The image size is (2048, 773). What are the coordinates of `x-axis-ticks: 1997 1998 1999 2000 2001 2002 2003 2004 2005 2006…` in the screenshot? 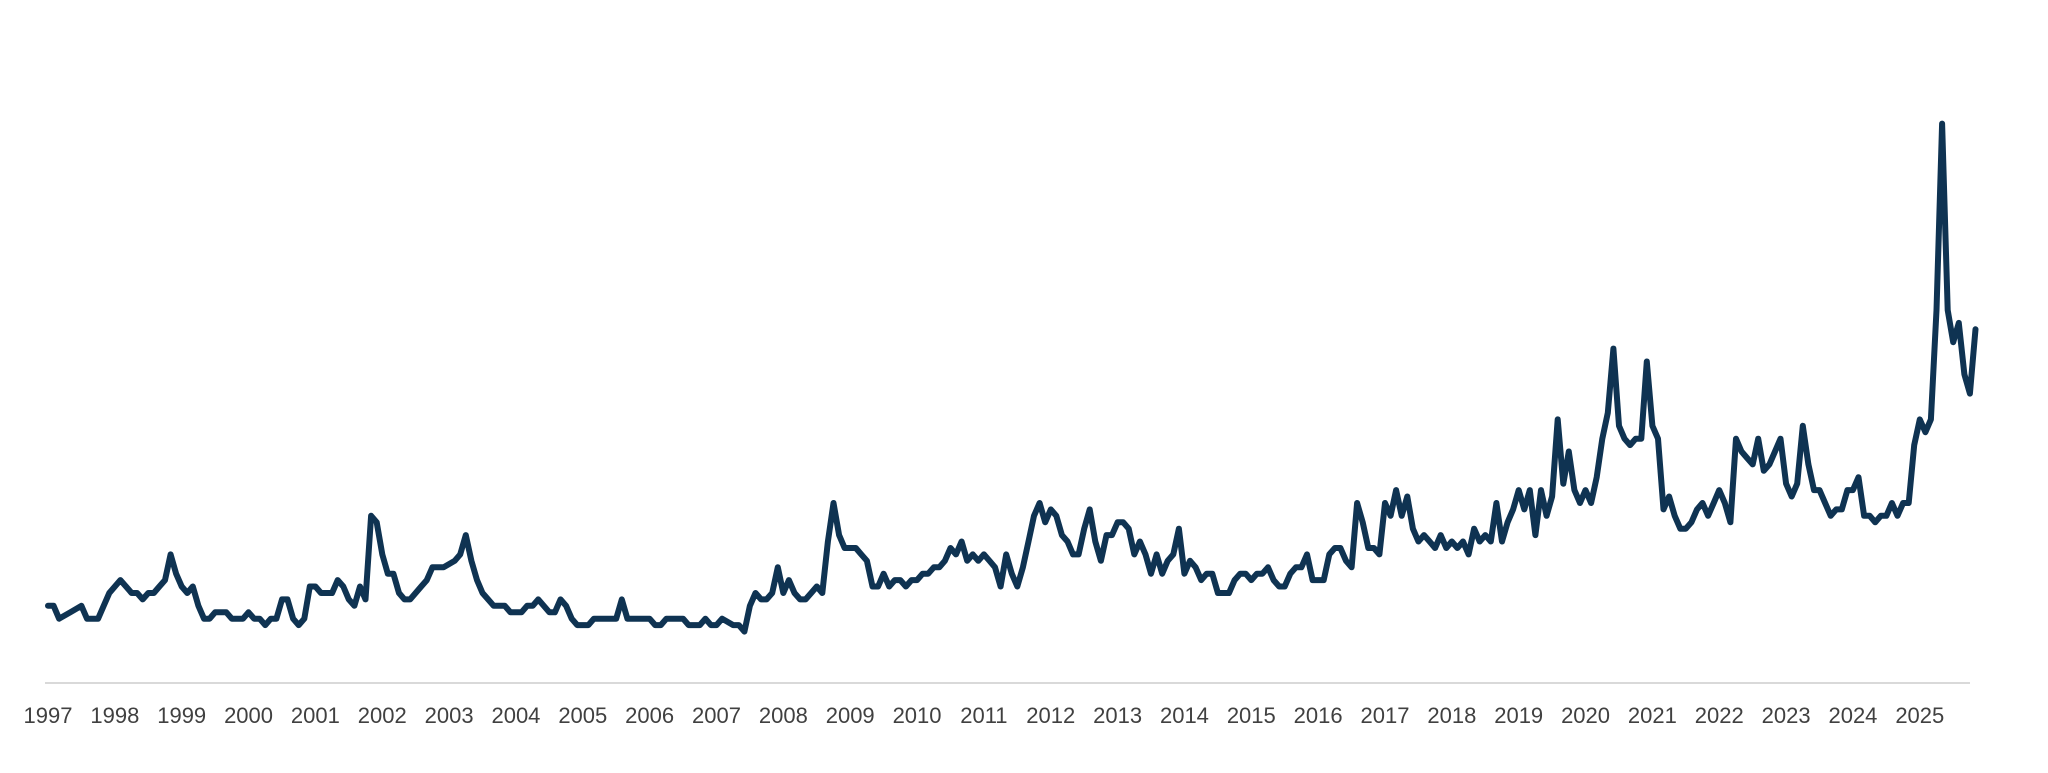 It's located at (984, 715).